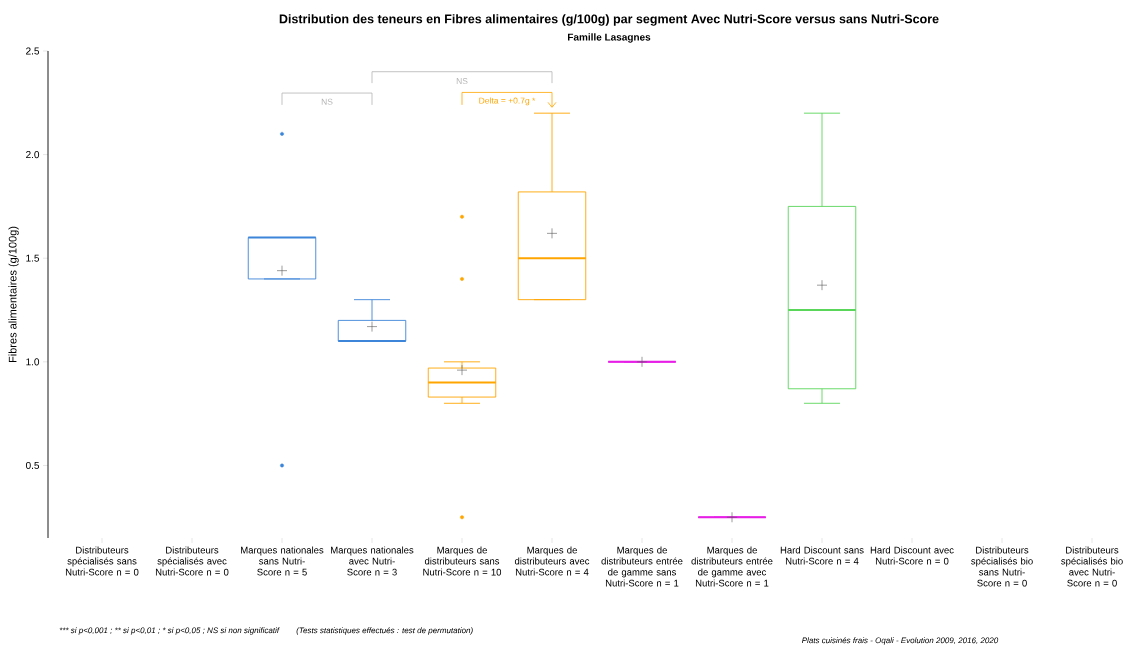 This screenshot has height=647, width=1143. I want to click on y-tick-label: 0.5, so click(32, 465).